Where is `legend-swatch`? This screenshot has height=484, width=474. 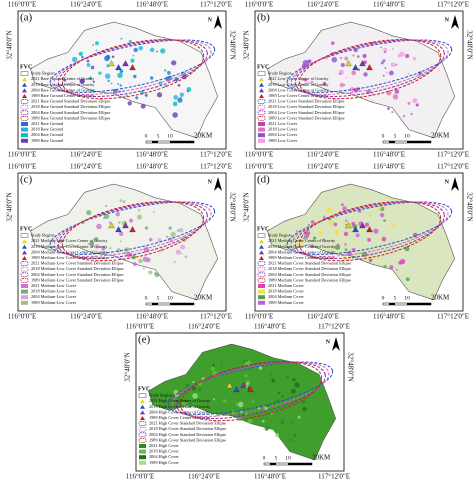 legend-swatch is located at coordinates (261, 73).